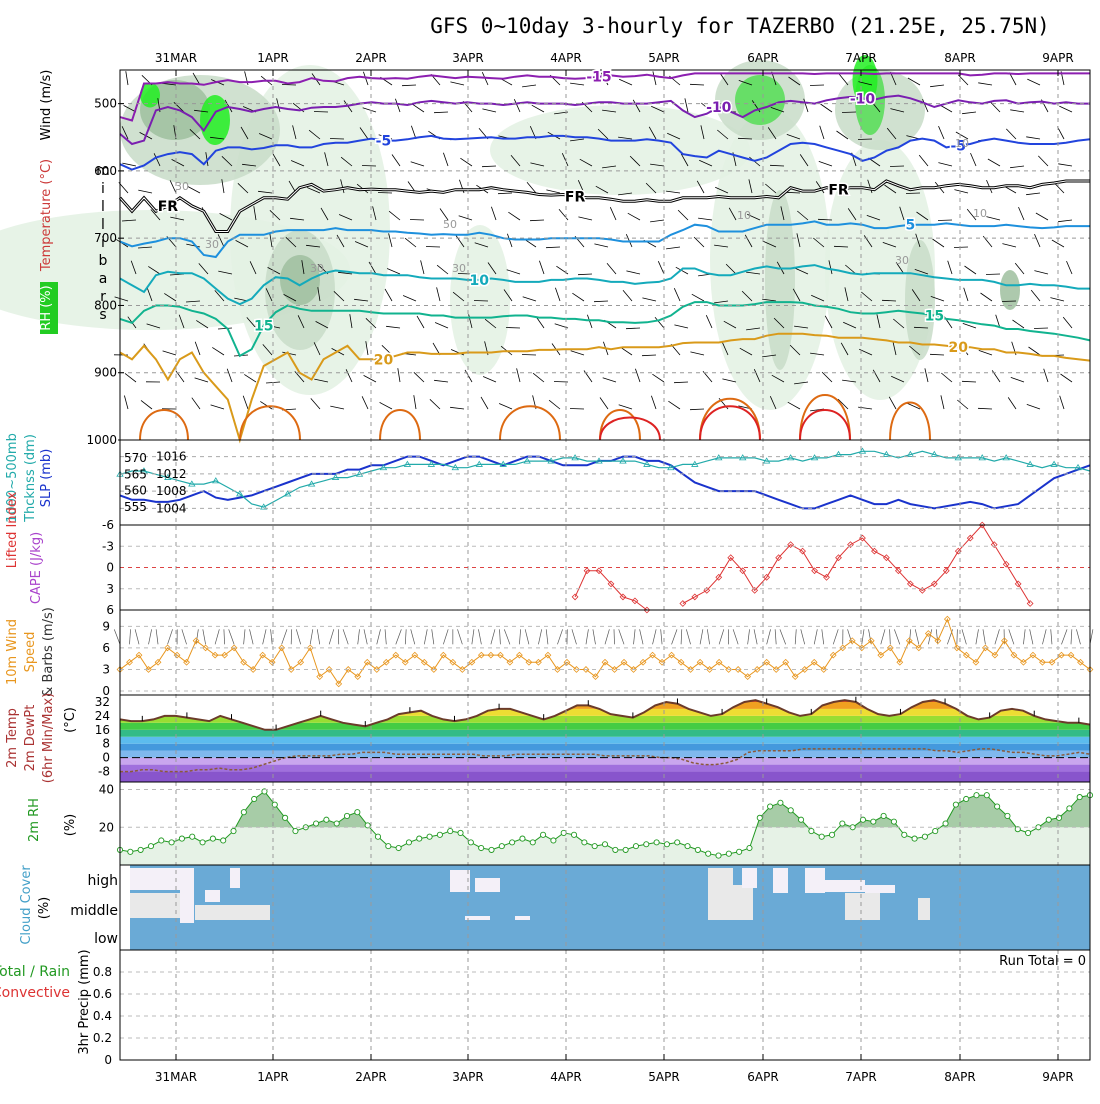 This screenshot has height=1104, width=1100. Describe the element at coordinates (102, 1016) in the screenshot. I see `precip-tick: 0.4` at that location.